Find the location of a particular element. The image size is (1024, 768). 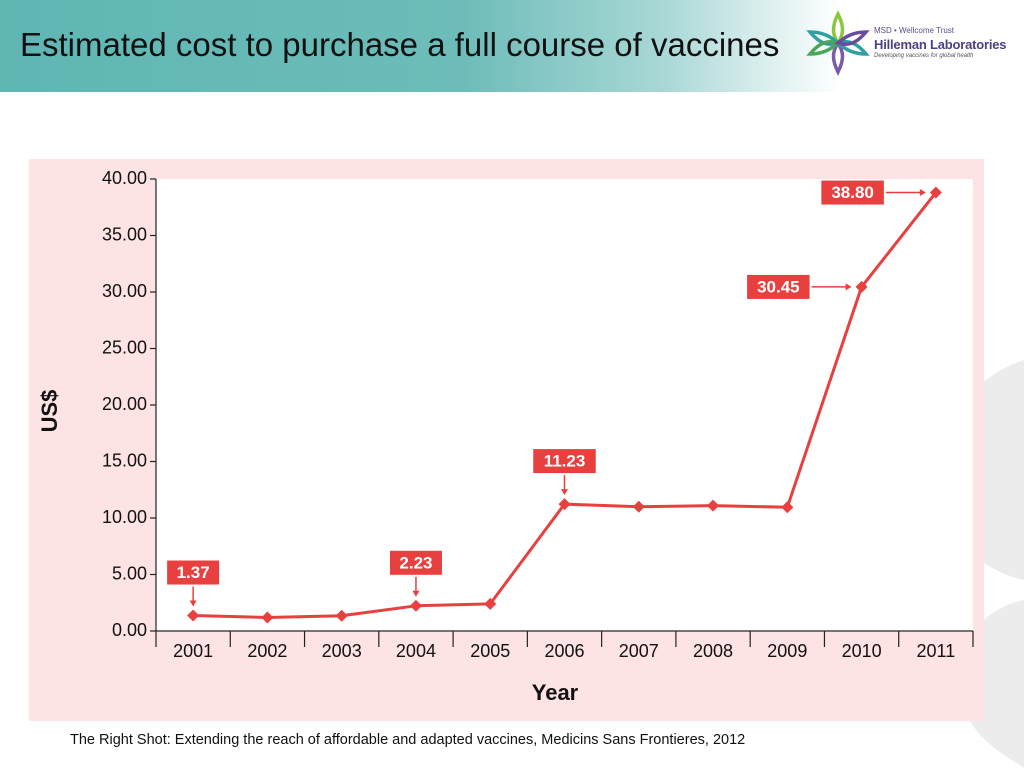

y-tick-label: 5.00 is located at coordinates (129, 573).